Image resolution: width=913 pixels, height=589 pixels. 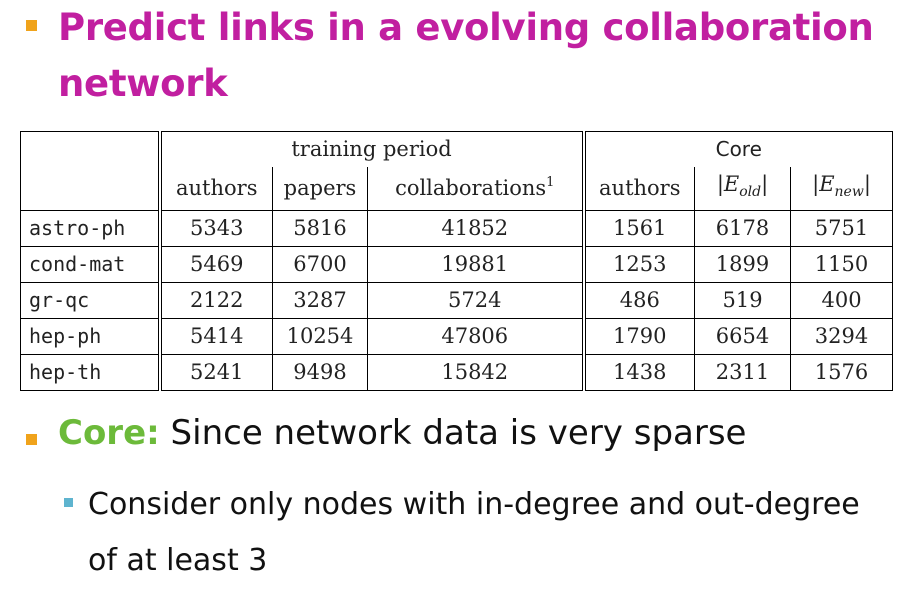 What do you see at coordinates (68, 502) in the screenshot?
I see `sub-bullet` at bounding box center [68, 502].